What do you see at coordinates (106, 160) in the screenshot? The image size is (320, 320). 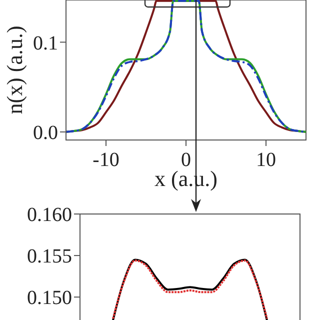 I see `x-tick-label: -10` at bounding box center [106, 160].